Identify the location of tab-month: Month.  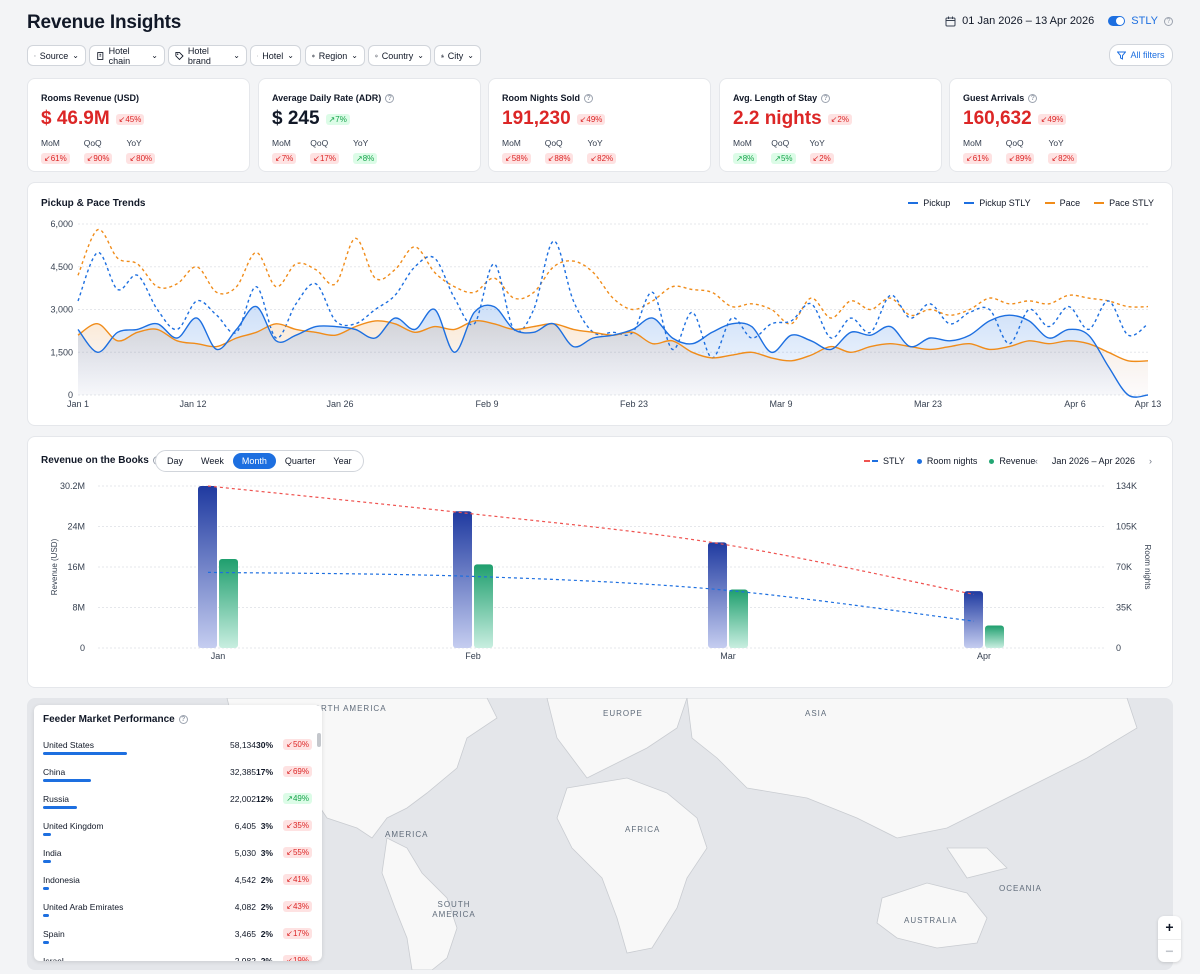
(254, 461).